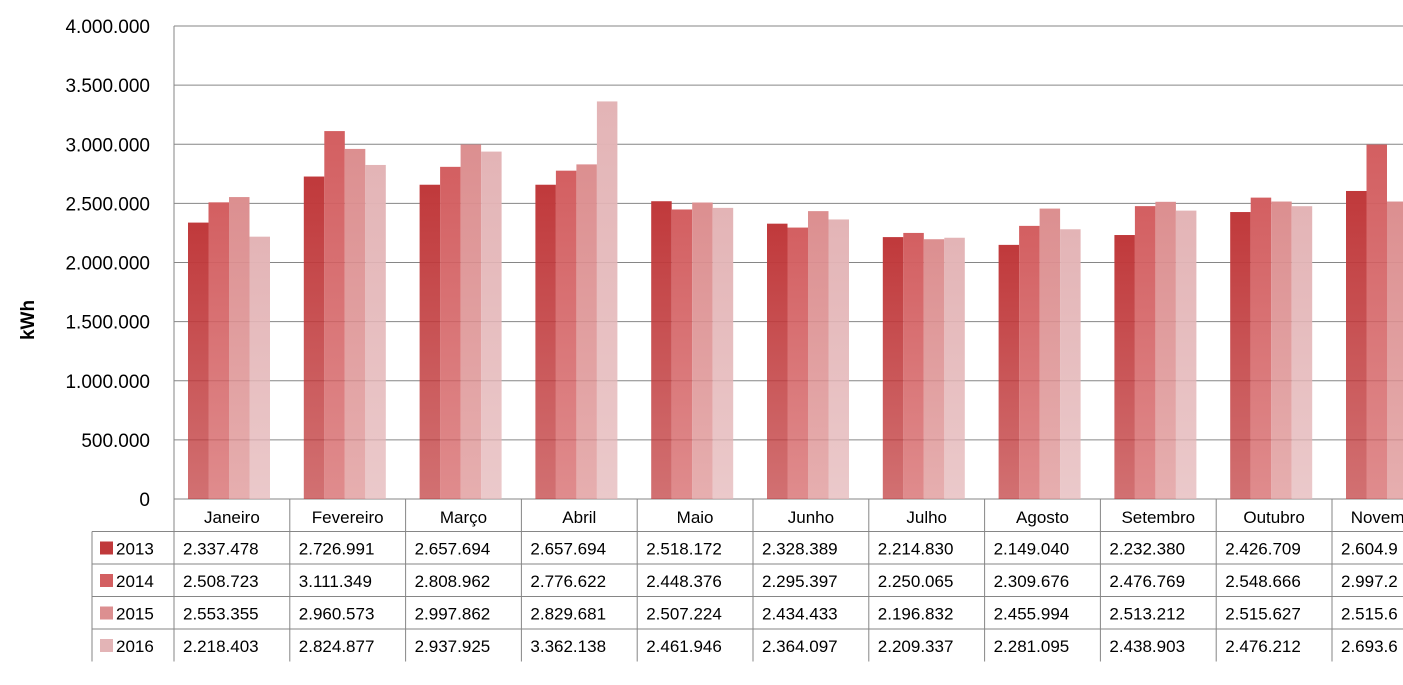  Describe the element at coordinates (1377, 517) in the screenshot. I see `category-label: Novembro` at that location.